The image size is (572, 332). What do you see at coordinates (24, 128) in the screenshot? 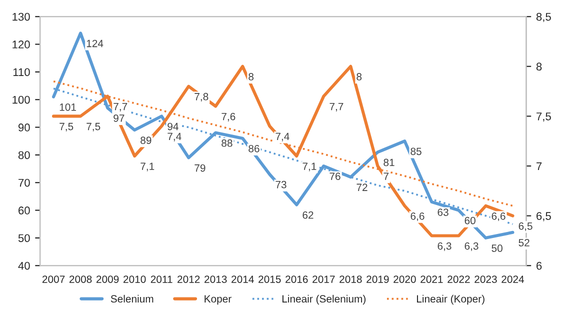
I see `y-tick-label: 90` at bounding box center [24, 128].